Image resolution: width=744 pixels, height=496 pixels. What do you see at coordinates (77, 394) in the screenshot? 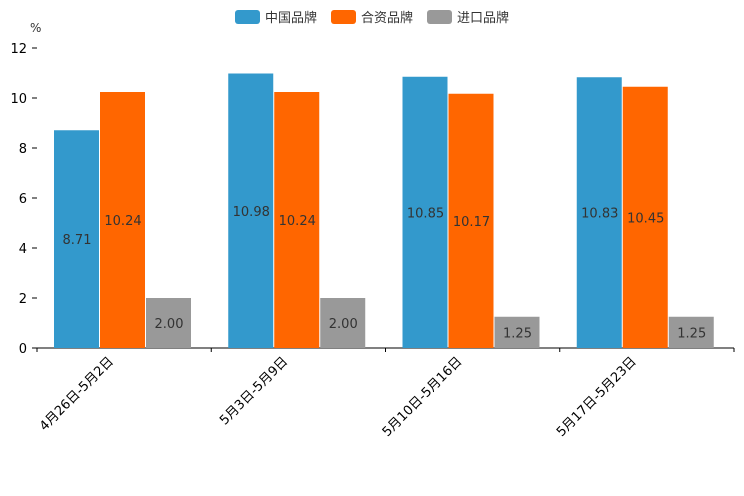
I see `x-tick-label: 4月26日-5月2日` at bounding box center [77, 394].